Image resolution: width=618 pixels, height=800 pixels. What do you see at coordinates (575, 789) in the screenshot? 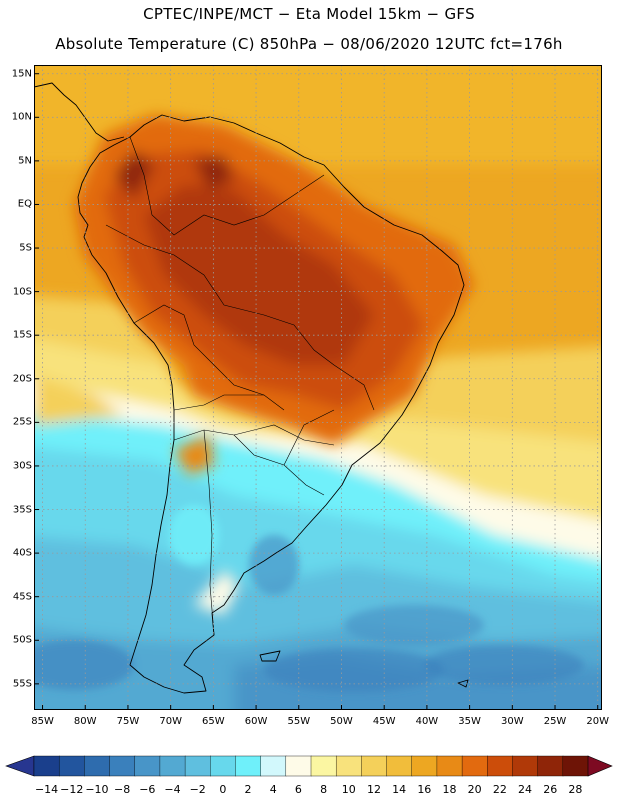
I see `colorbar-label: 28` at bounding box center [575, 789].